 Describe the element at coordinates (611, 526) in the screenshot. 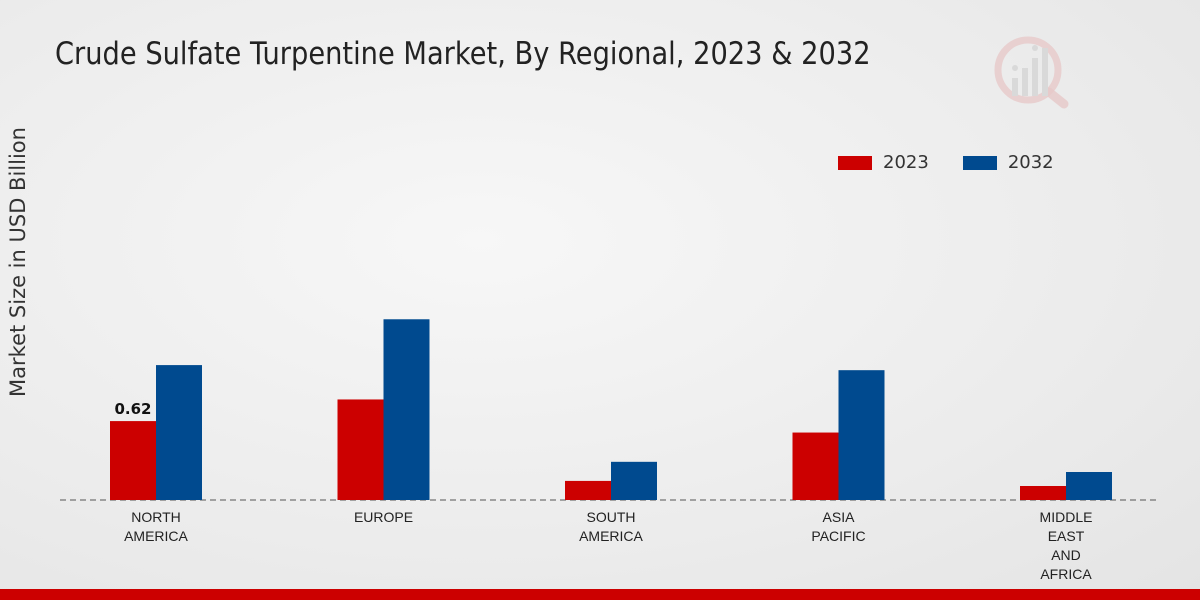

I see `x-tick-label-2: SOUTH AMERICA` at that location.